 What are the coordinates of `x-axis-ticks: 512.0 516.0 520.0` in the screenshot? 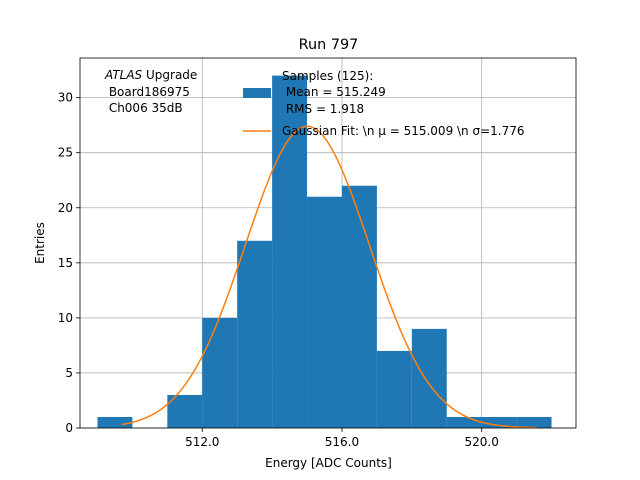 It's located at (342, 438).